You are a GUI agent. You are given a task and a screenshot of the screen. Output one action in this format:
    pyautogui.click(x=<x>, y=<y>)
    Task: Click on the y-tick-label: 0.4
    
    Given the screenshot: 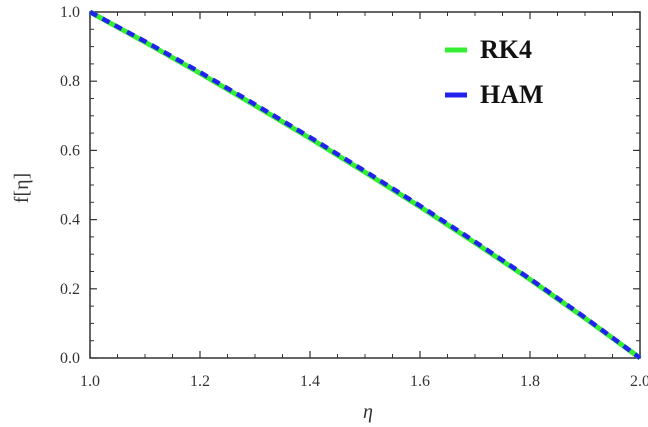 What is the action you would take?
    pyautogui.click(x=70, y=220)
    